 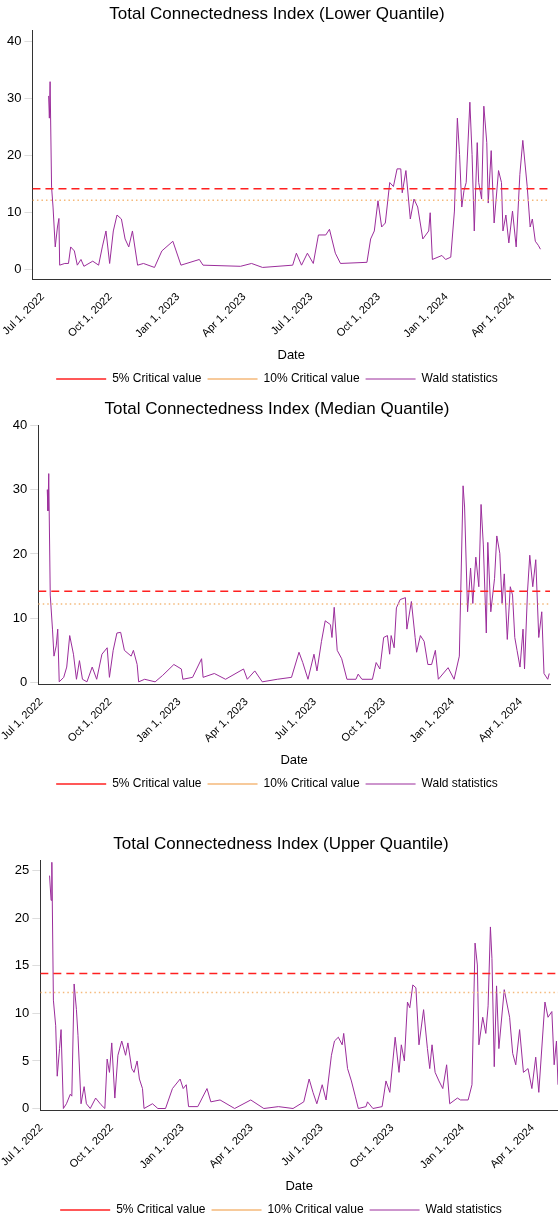 I want to click on y-tick-label: 5, so click(x=26, y=1060).